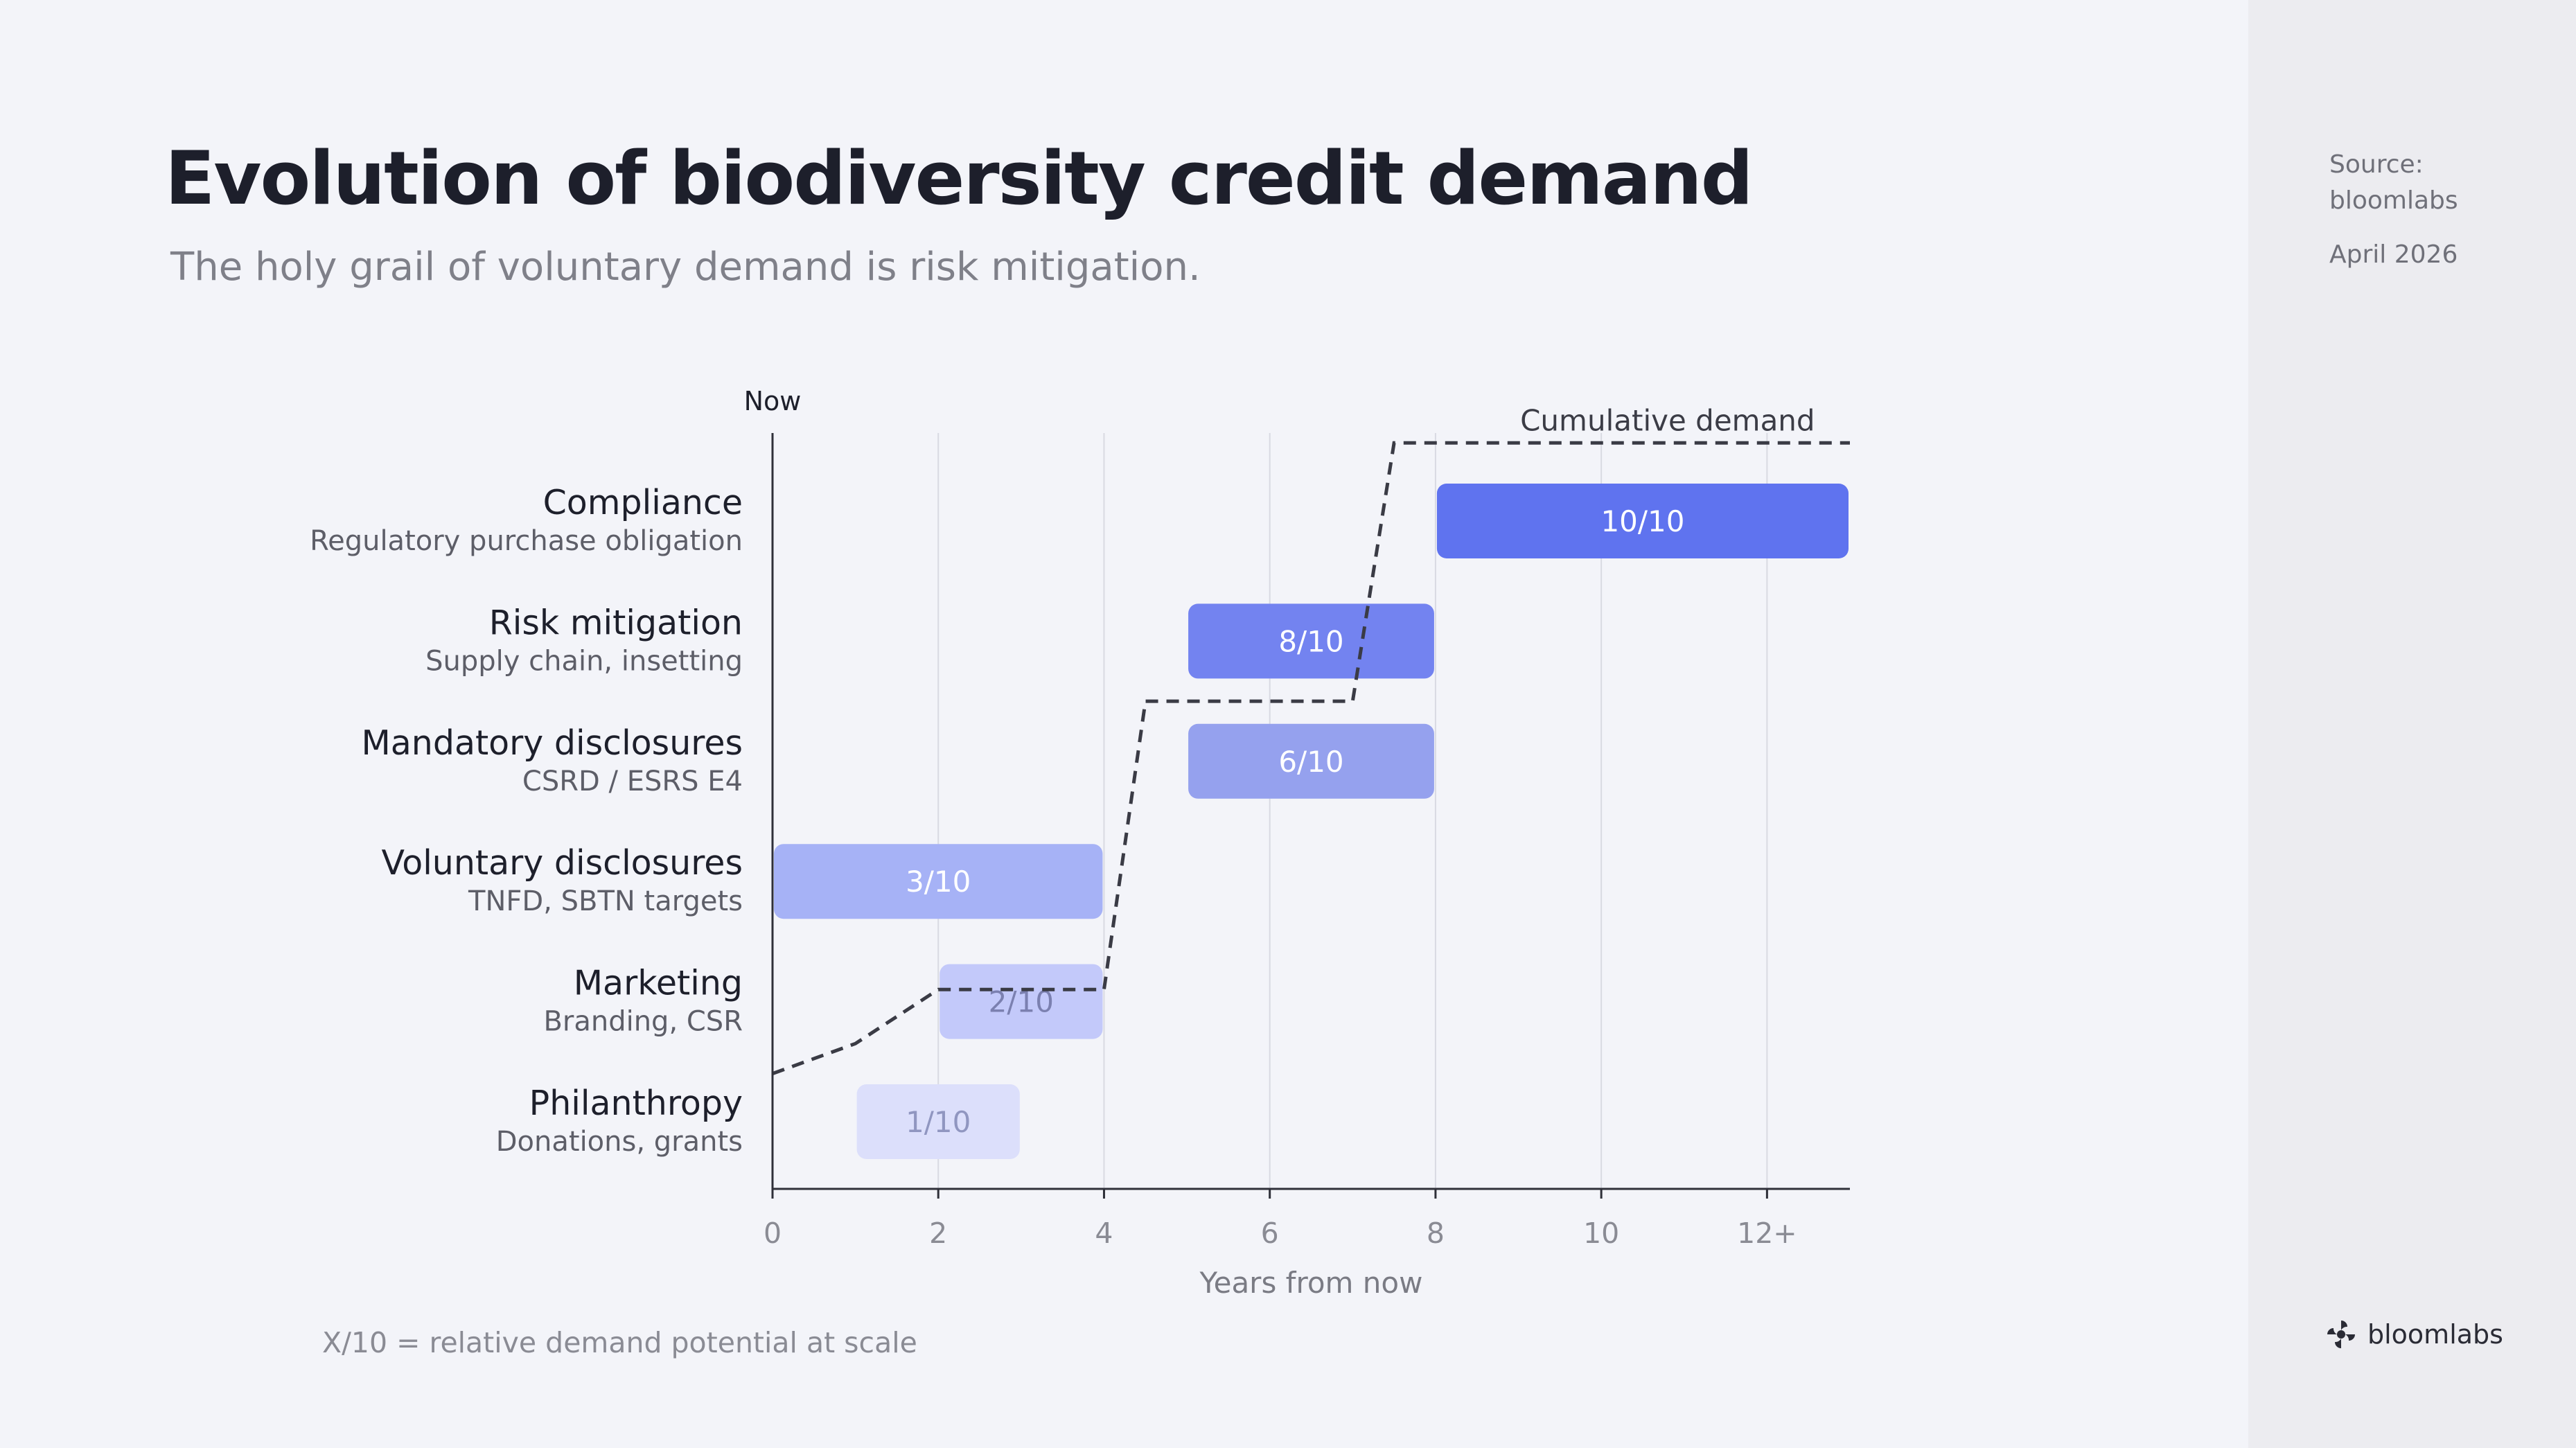  What do you see at coordinates (2393, 254) in the screenshot?
I see `publication-date: April 2026` at bounding box center [2393, 254].